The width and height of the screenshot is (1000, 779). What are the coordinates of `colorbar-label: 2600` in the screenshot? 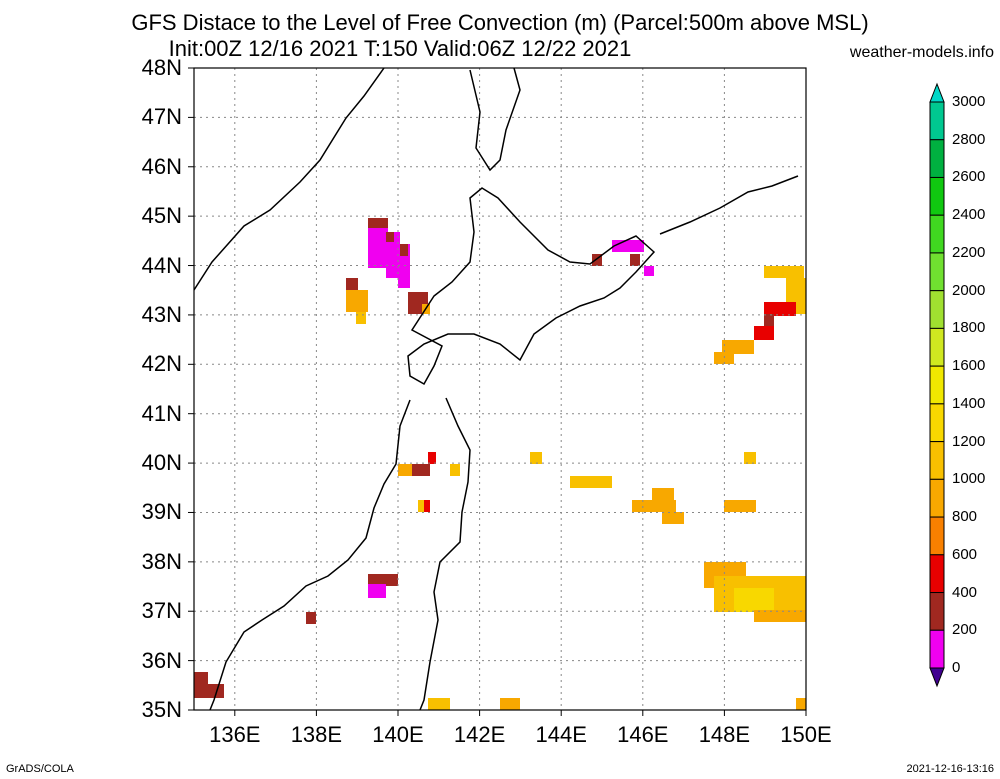 It's located at (969, 177).